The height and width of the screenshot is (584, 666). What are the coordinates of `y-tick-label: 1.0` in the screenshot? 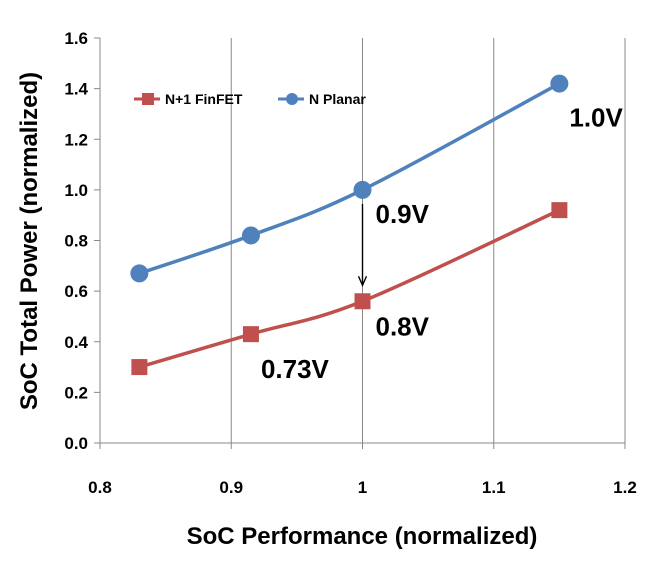 It's located at (76, 190).